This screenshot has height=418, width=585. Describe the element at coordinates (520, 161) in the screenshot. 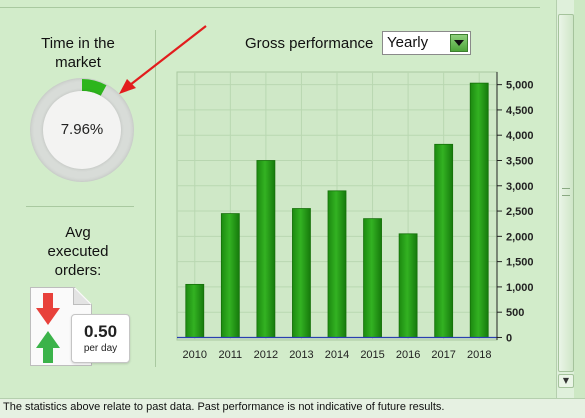

I see `y-tick-label: 3,500` at that location.